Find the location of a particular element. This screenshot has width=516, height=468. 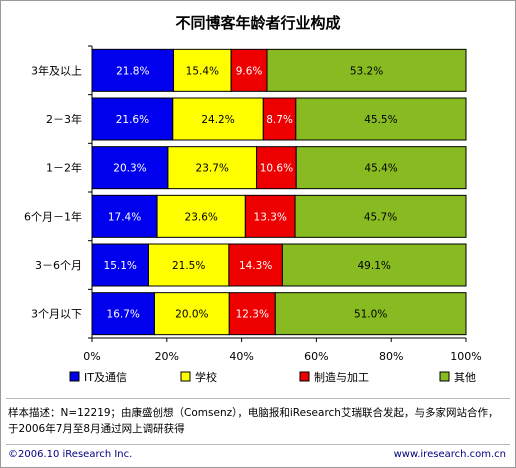

data-label: 17.4% is located at coordinates (124, 217).